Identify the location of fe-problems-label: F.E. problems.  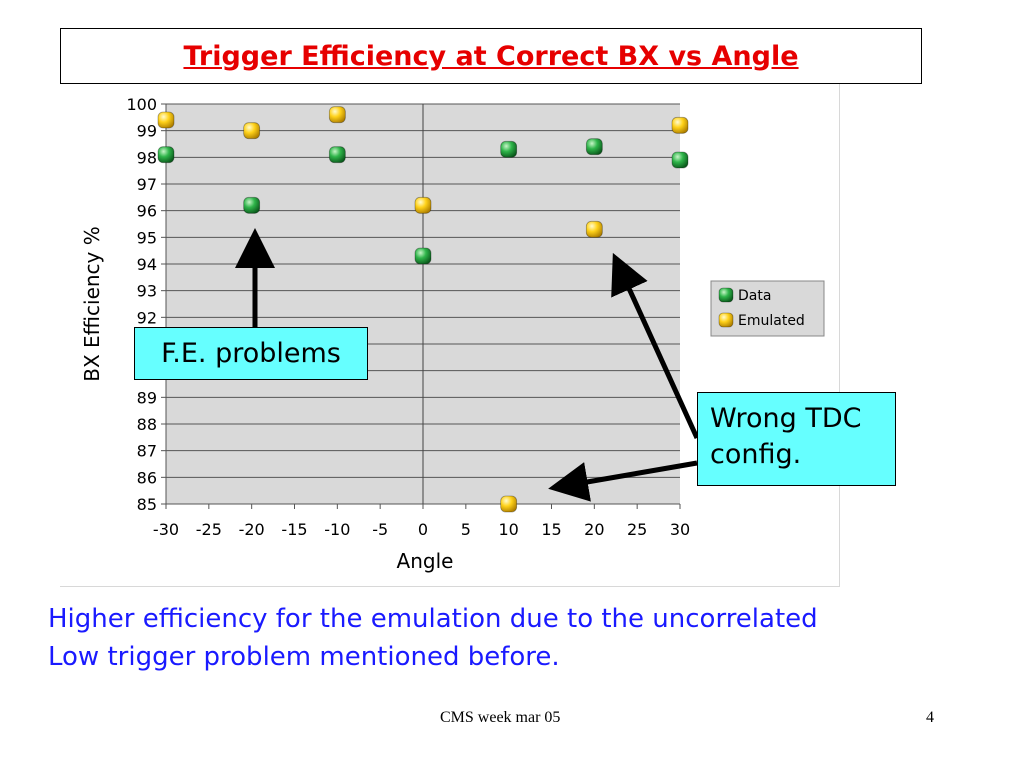
(251, 353).